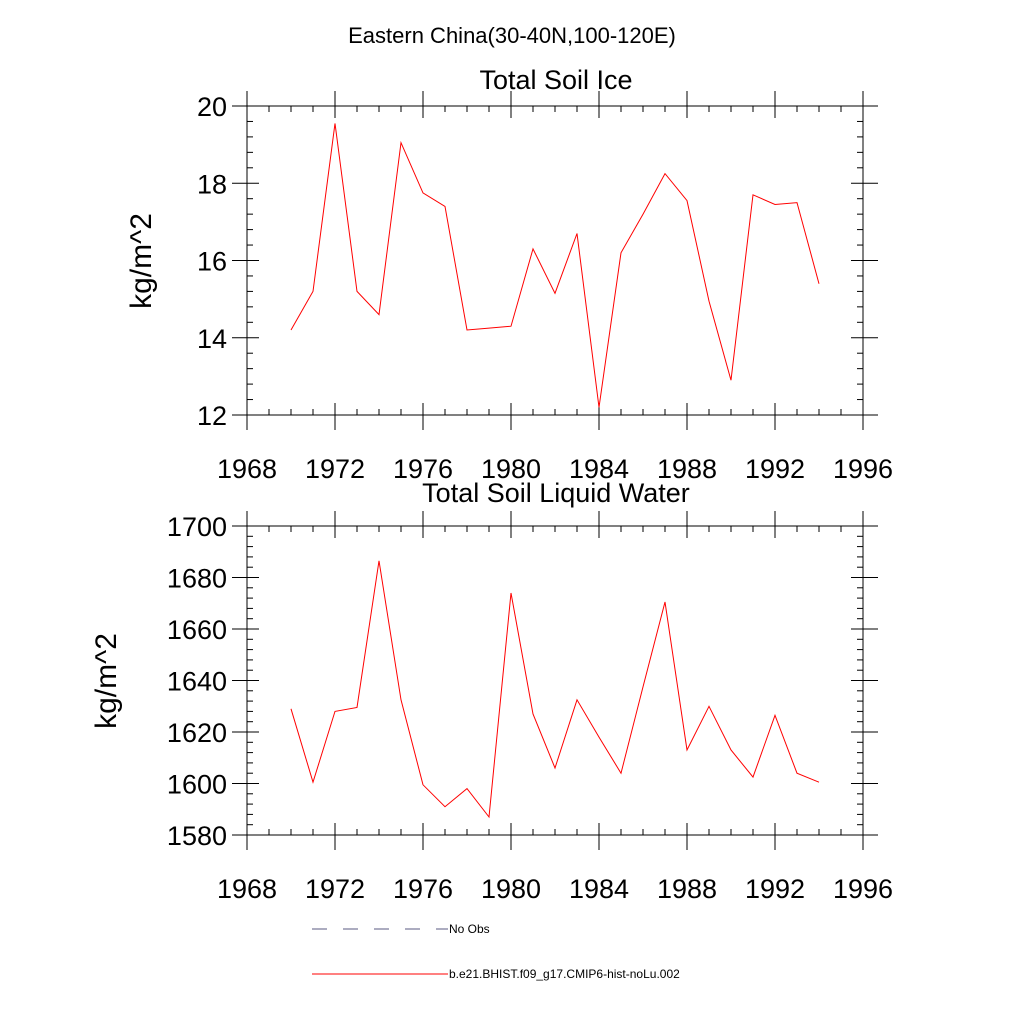 This screenshot has width=1024, height=1024. Describe the element at coordinates (197, 785) in the screenshot. I see `y-tick-label: 1600` at that location.